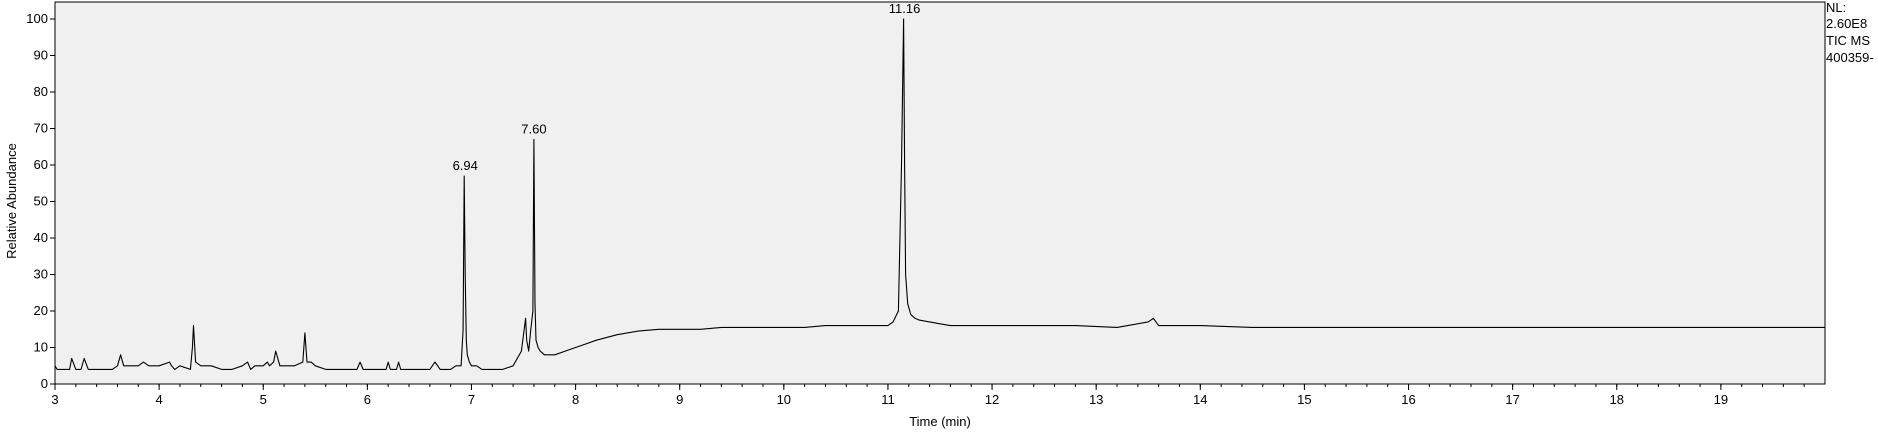 The image size is (1878, 434). I want to click on x-tick-label: 11, so click(888, 399).